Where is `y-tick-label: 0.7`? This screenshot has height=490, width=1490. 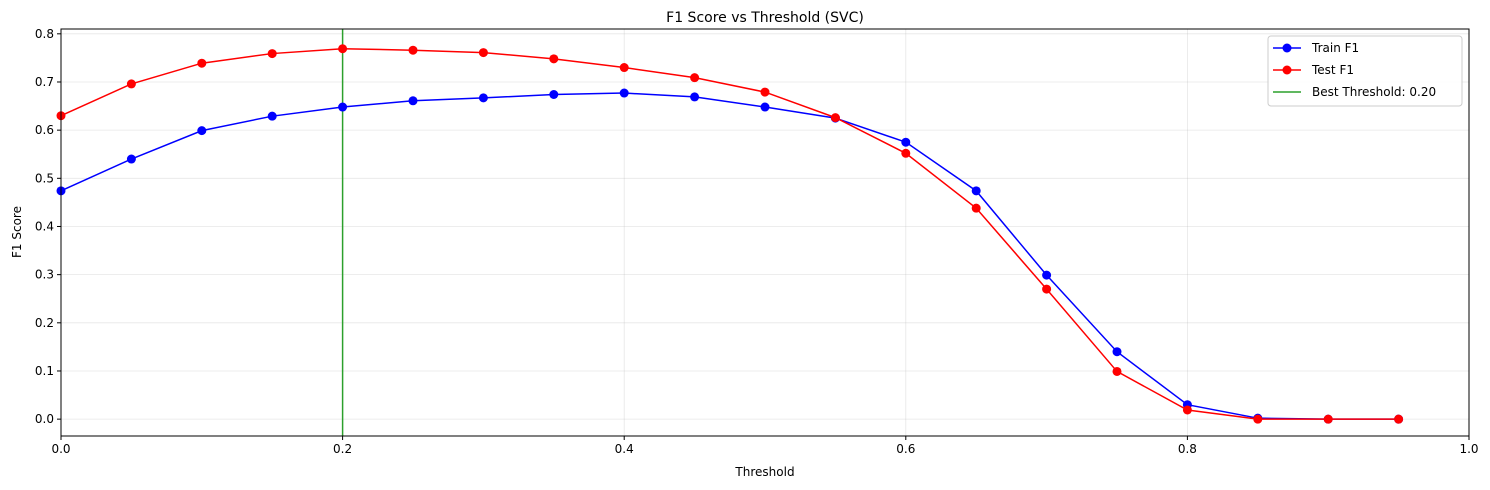
y-tick-label: 0.7 is located at coordinates (44, 82).